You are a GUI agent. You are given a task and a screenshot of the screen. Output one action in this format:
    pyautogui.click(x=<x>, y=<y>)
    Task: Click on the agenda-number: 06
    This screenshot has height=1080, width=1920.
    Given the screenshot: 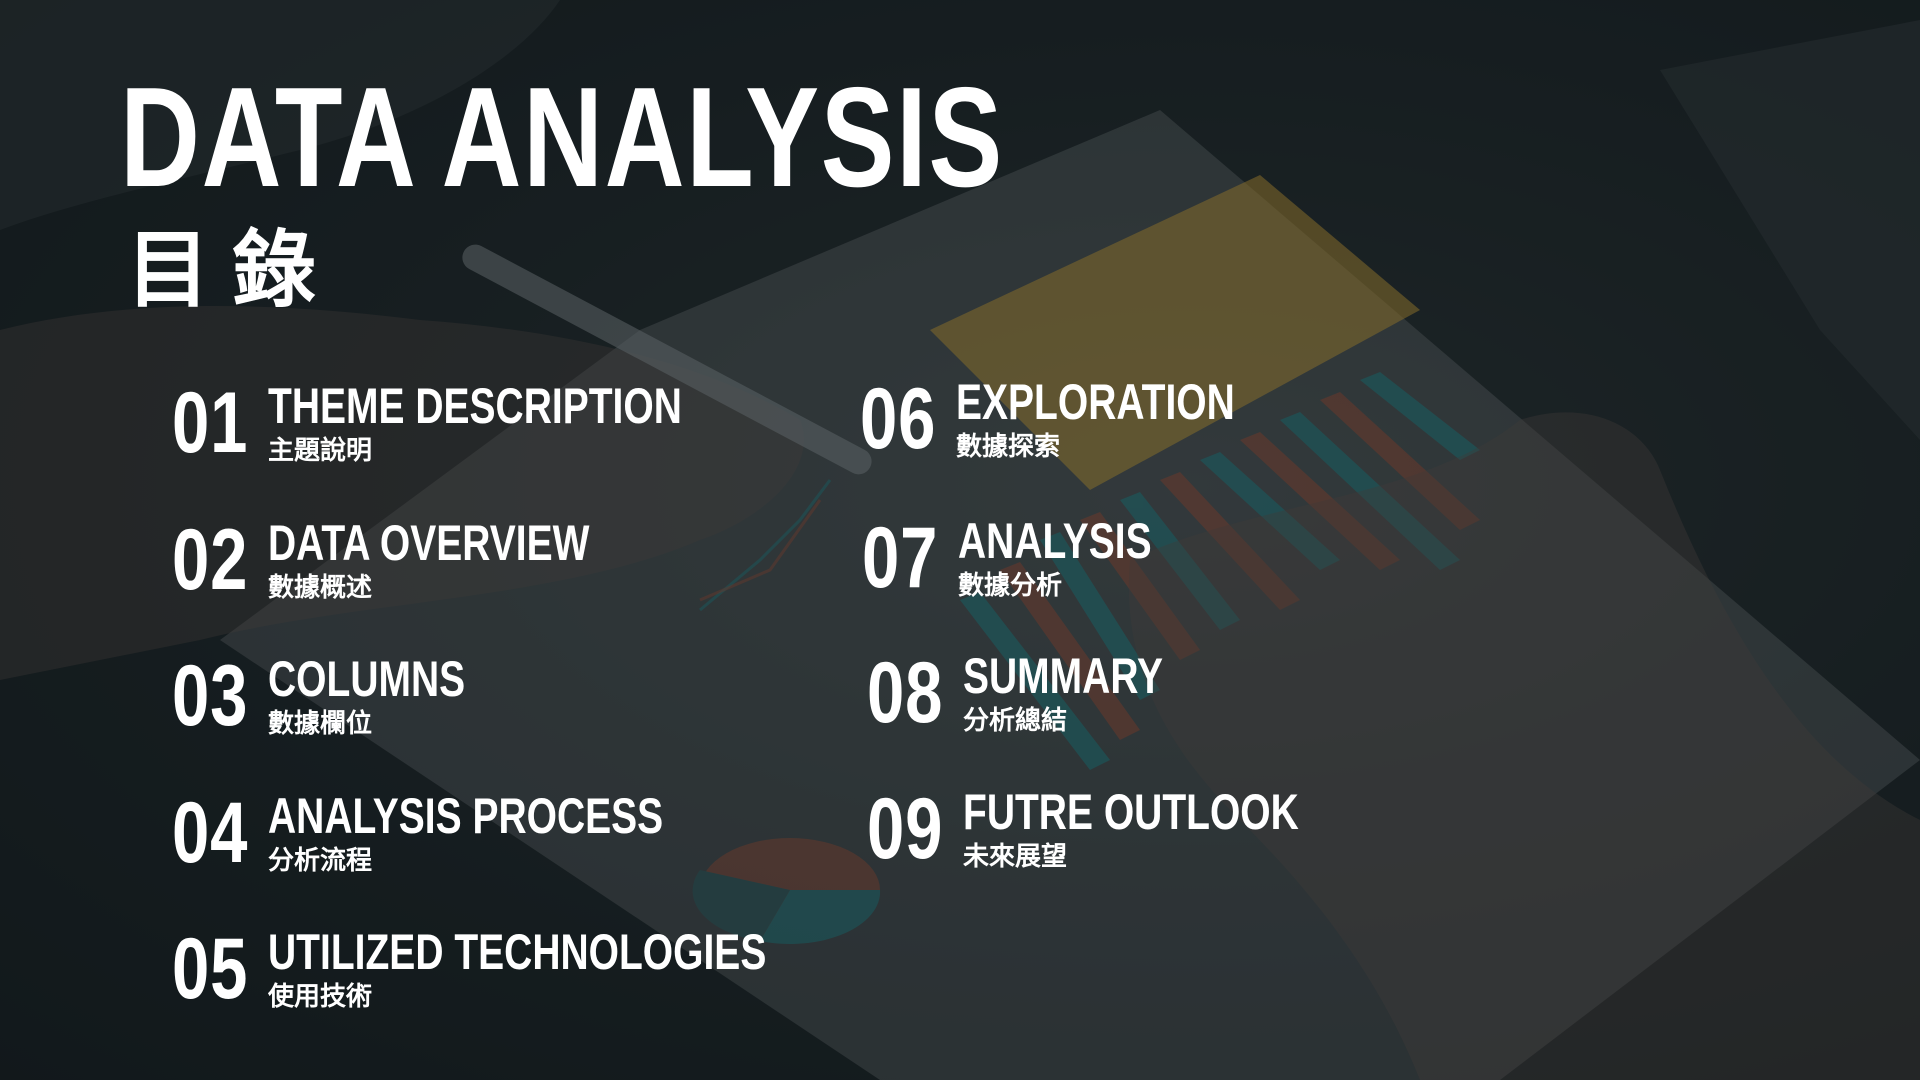 What is the action you would take?
    pyautogui.click(x=898, y=419)
    